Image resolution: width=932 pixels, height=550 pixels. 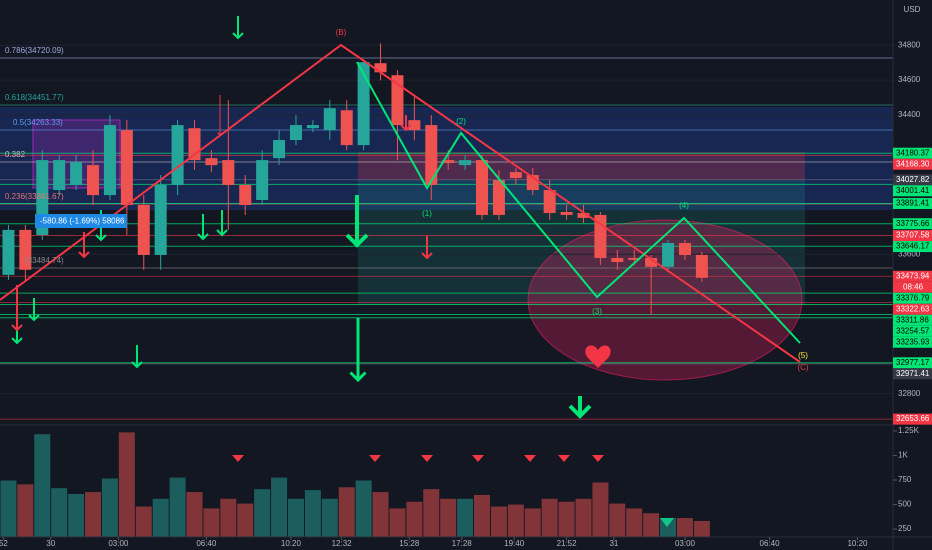 What do you see at coordinates (665, 300) in the screenshot?
I see `target-ellipse` at bounding box center [665, 300].